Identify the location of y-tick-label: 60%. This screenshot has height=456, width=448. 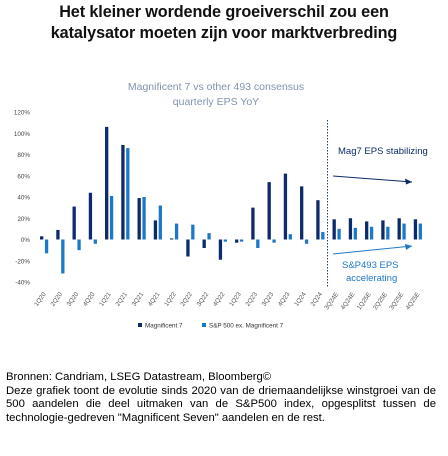
(23, 176).